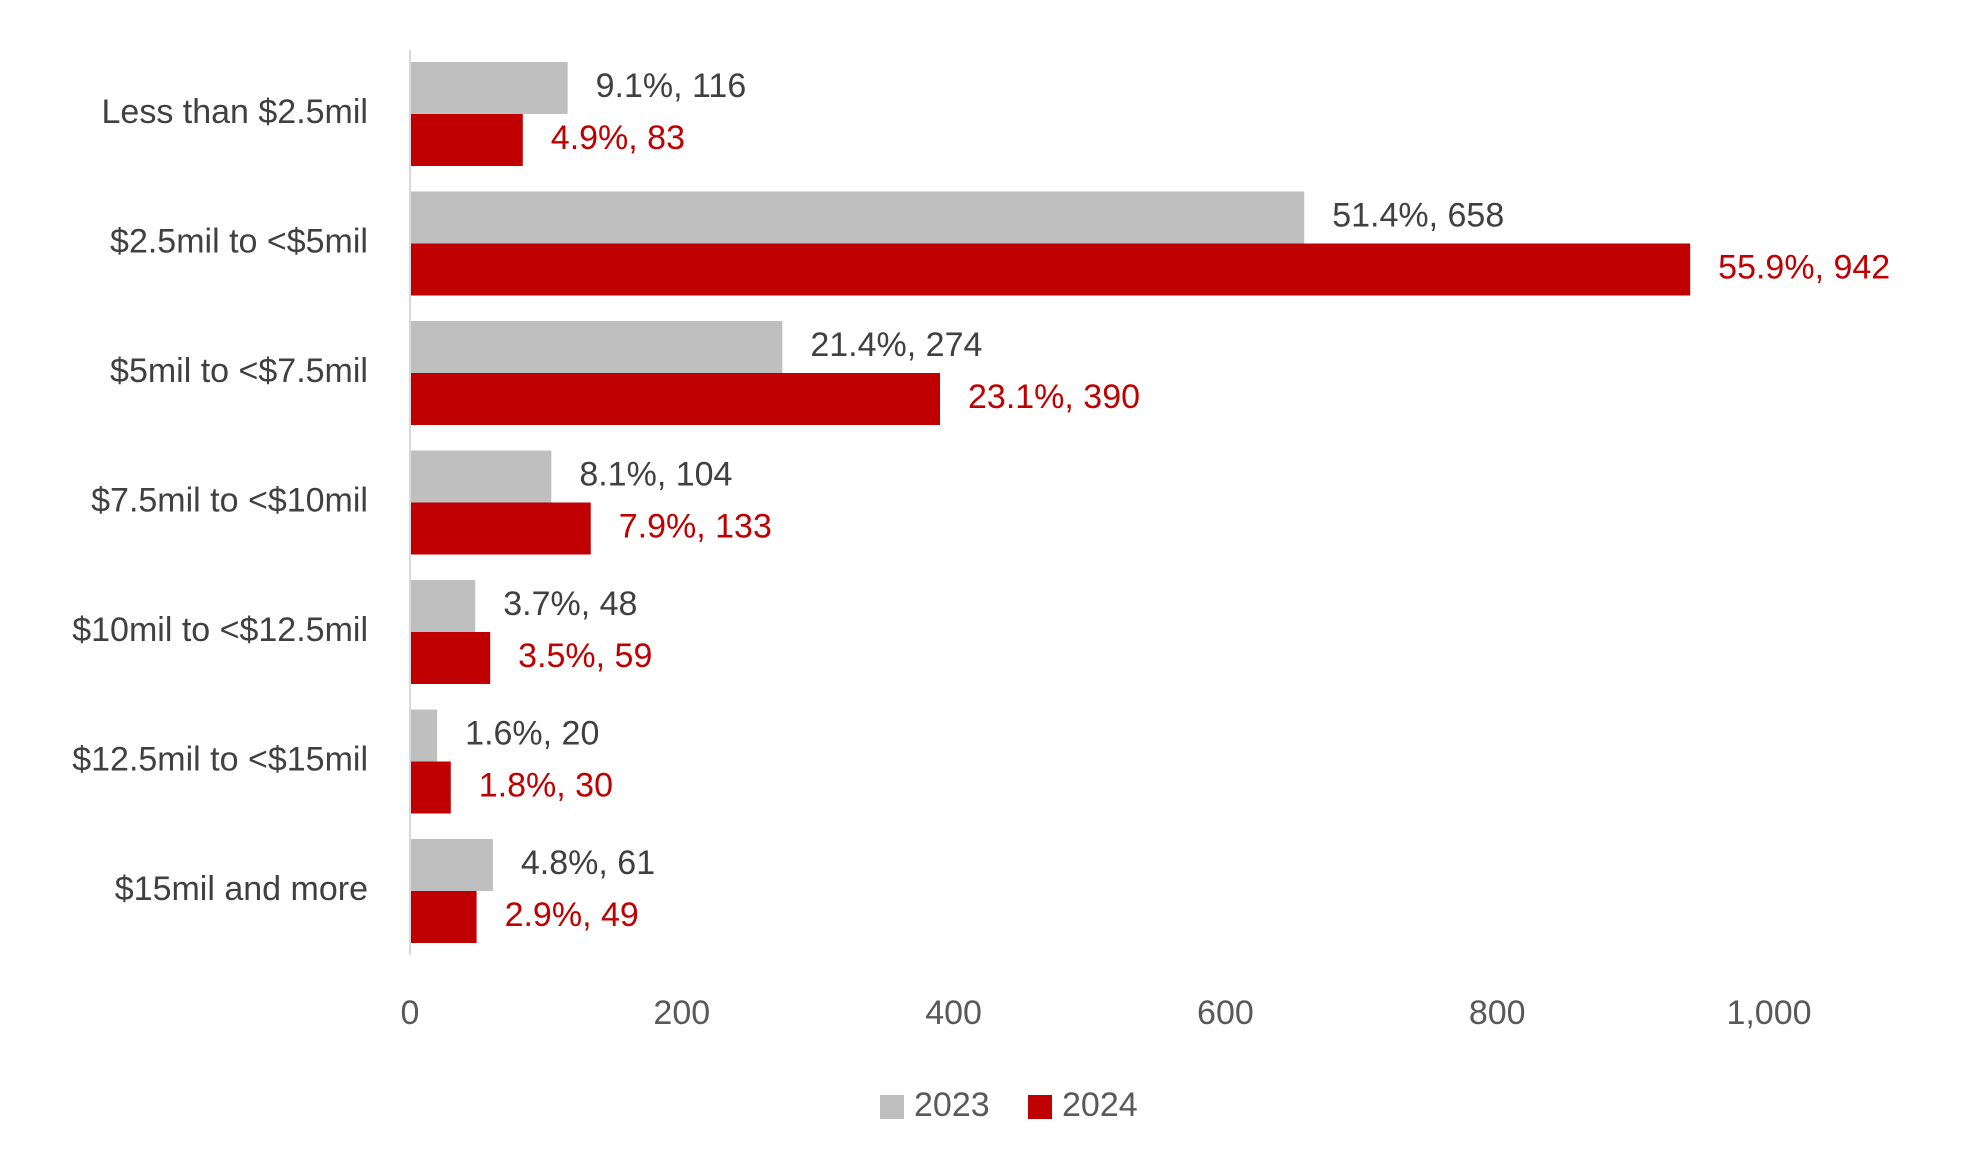 Image resolution: width=1980 pixels, height=1155 pixels. I want to click on data-label-2023-15mil-and-more: 4.8%, 61, so click(588, 863).